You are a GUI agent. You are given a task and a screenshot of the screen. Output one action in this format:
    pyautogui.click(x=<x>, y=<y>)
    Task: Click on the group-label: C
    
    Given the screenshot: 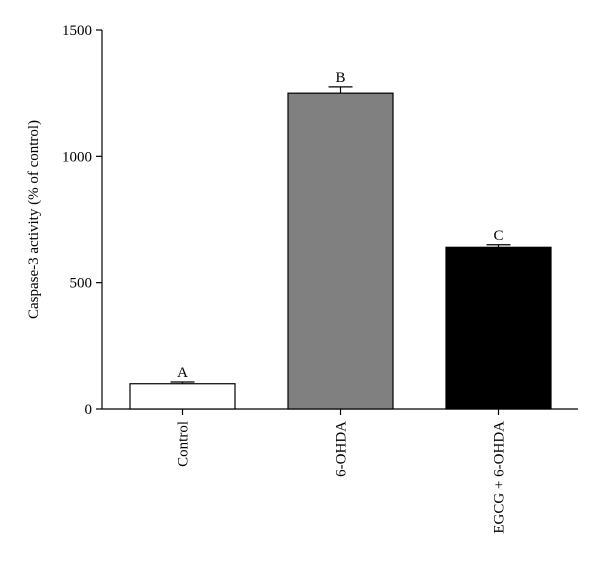 What is the action you would take?
    pyautogui.click(x=498, y=236)
    